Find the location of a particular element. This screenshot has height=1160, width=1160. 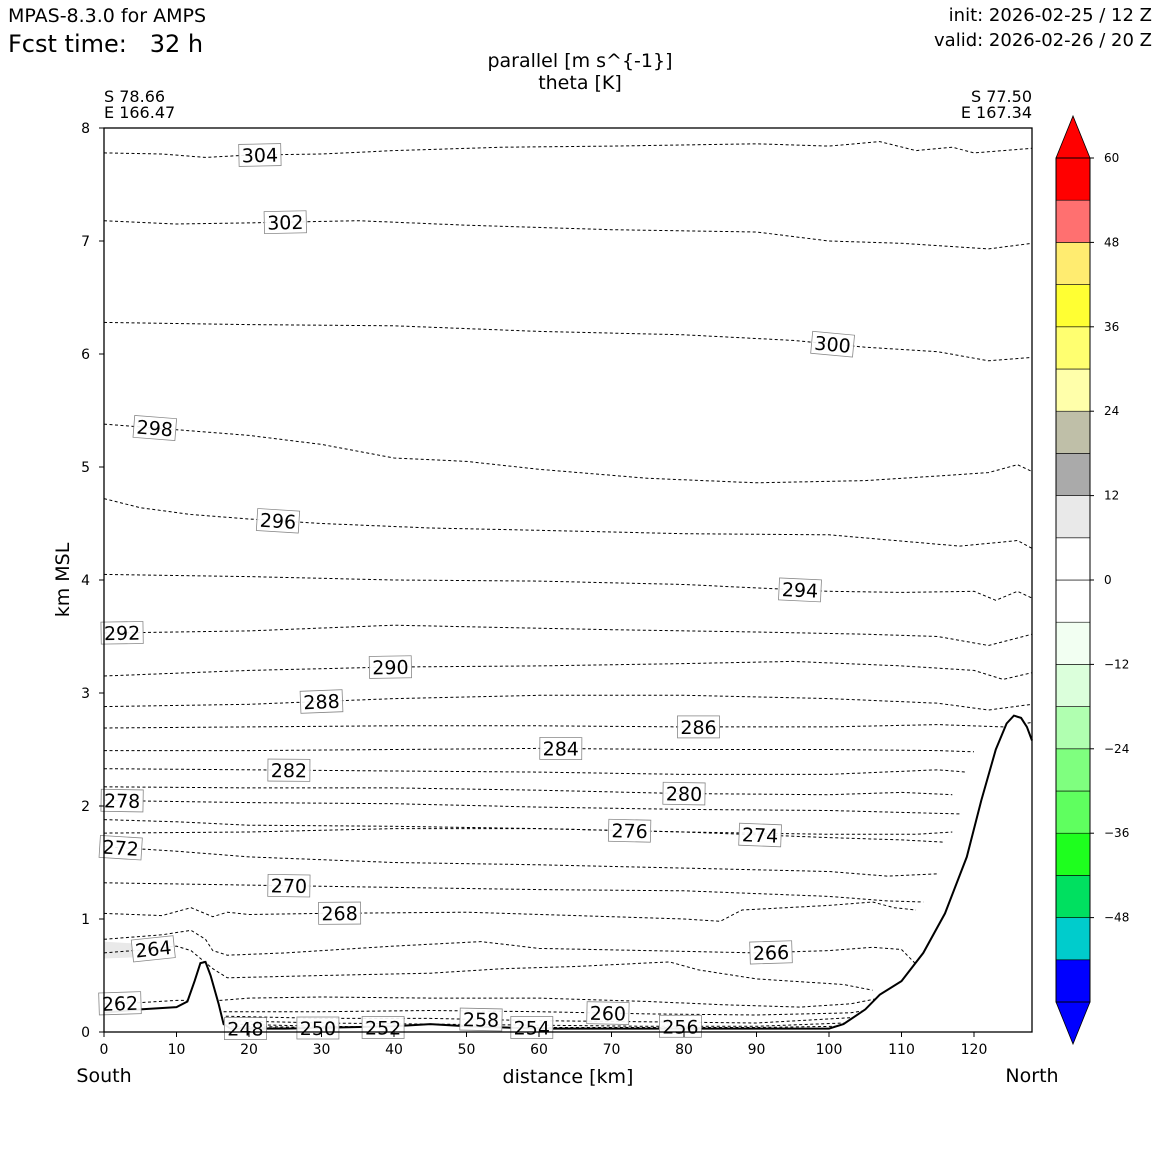

theta-label-250: 250 is located at coordinates (318, 1029).